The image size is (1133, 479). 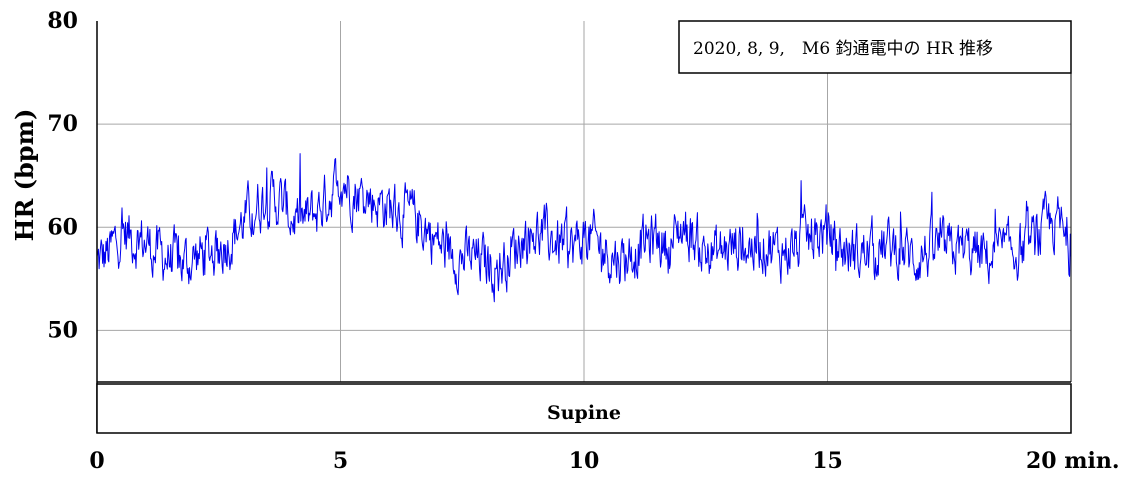 What do you see at coordinates (62, 124) in the screenshot?
I see `y-tick-label-70: 70` at bounding box center [62, 124].